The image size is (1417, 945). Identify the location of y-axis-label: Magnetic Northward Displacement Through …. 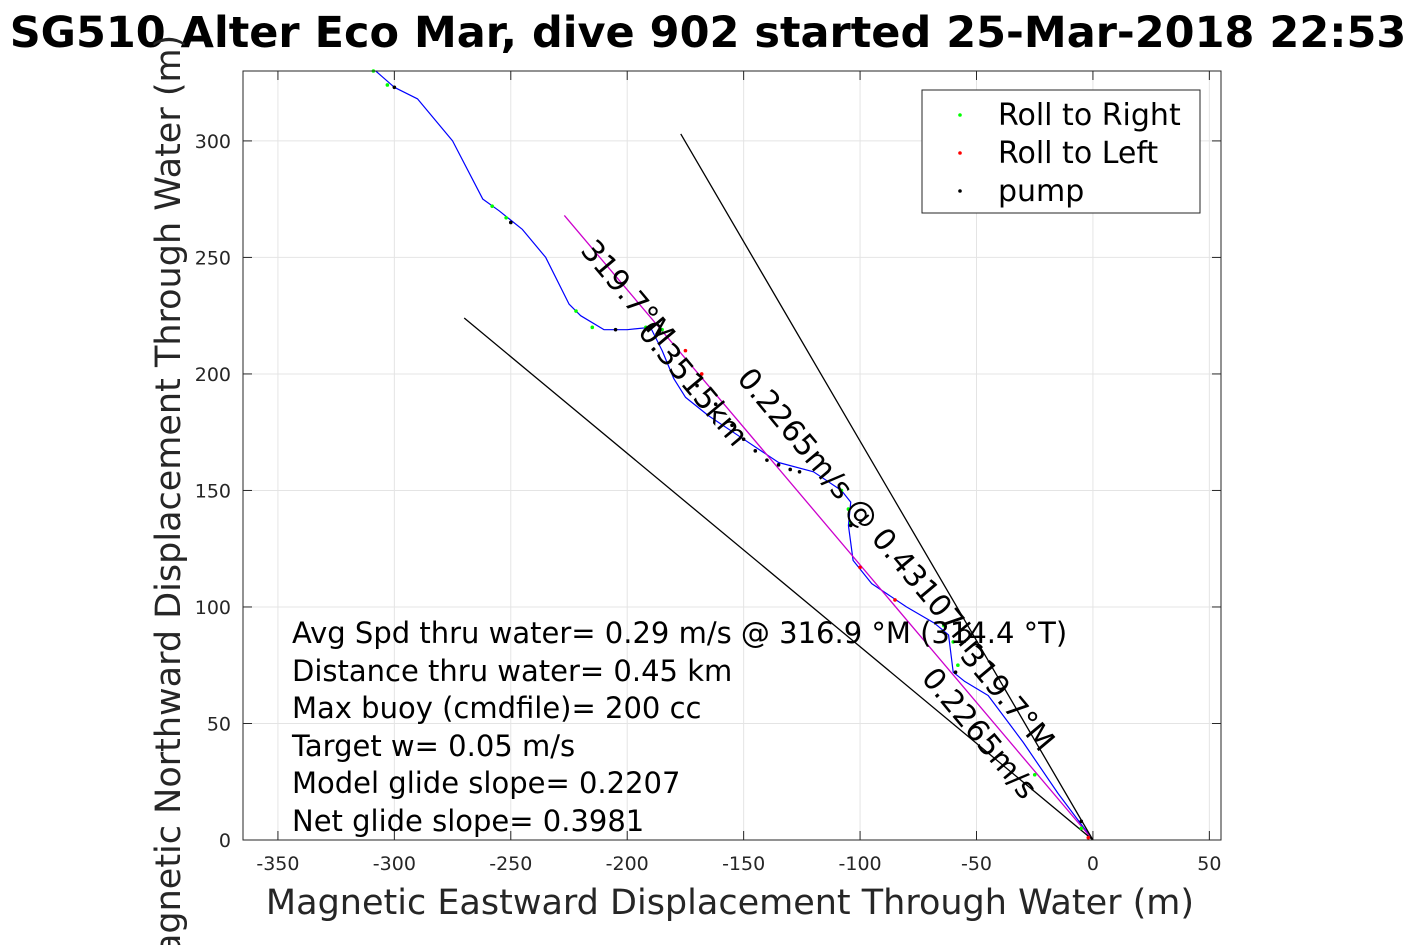
(169, 490).